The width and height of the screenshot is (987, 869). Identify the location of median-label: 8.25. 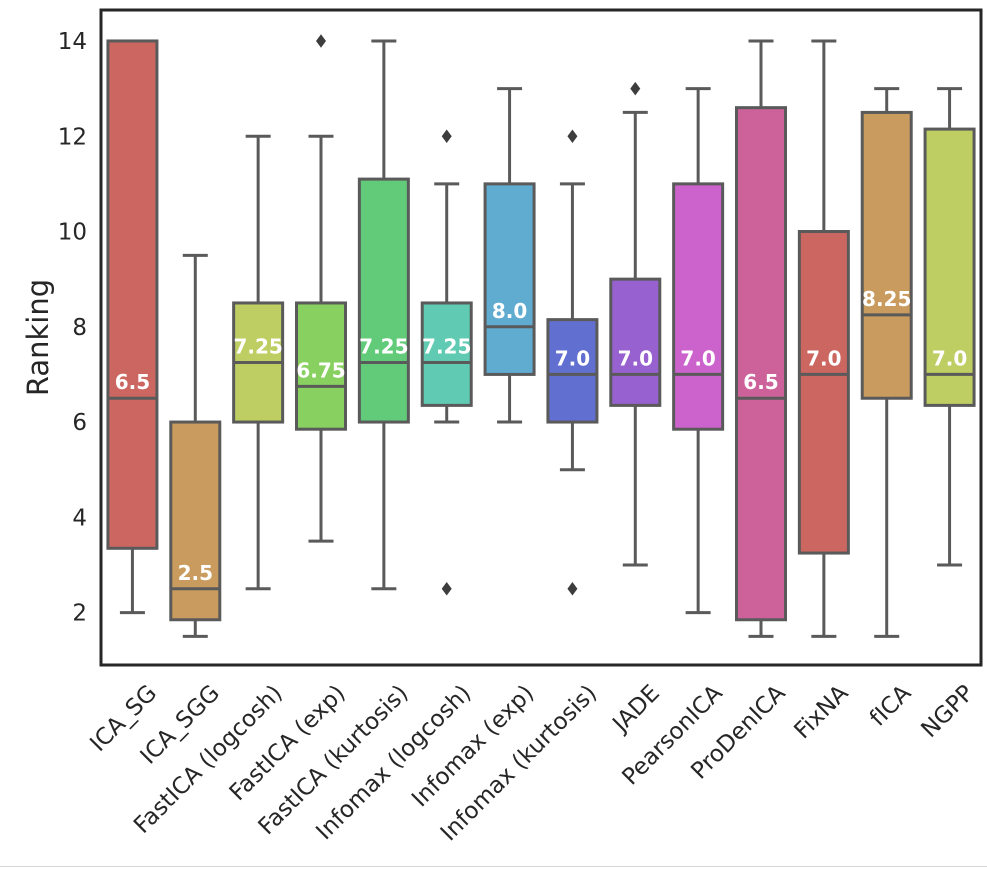
(886, 299).